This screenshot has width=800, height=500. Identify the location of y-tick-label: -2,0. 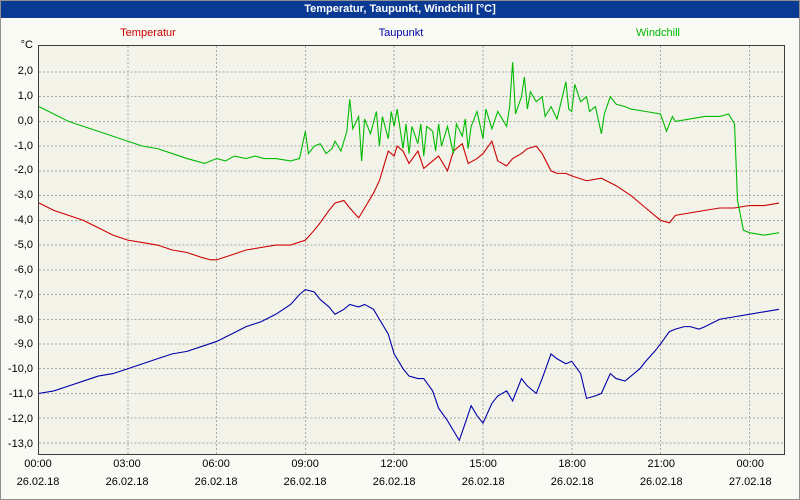
(23, 170).